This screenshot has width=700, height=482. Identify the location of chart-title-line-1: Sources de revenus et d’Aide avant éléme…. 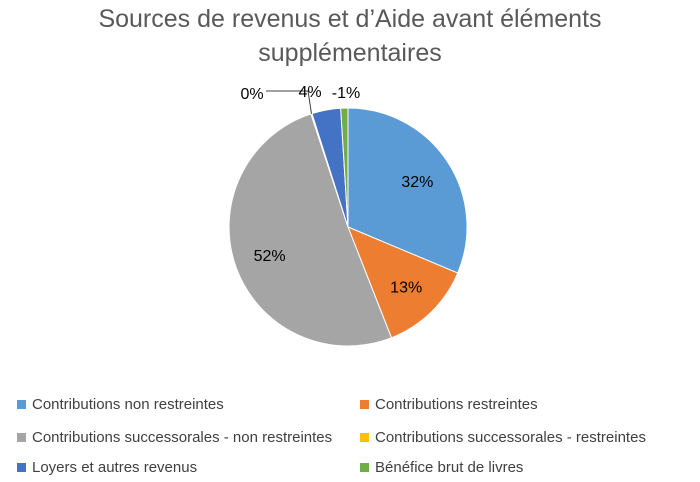
(350, 19).